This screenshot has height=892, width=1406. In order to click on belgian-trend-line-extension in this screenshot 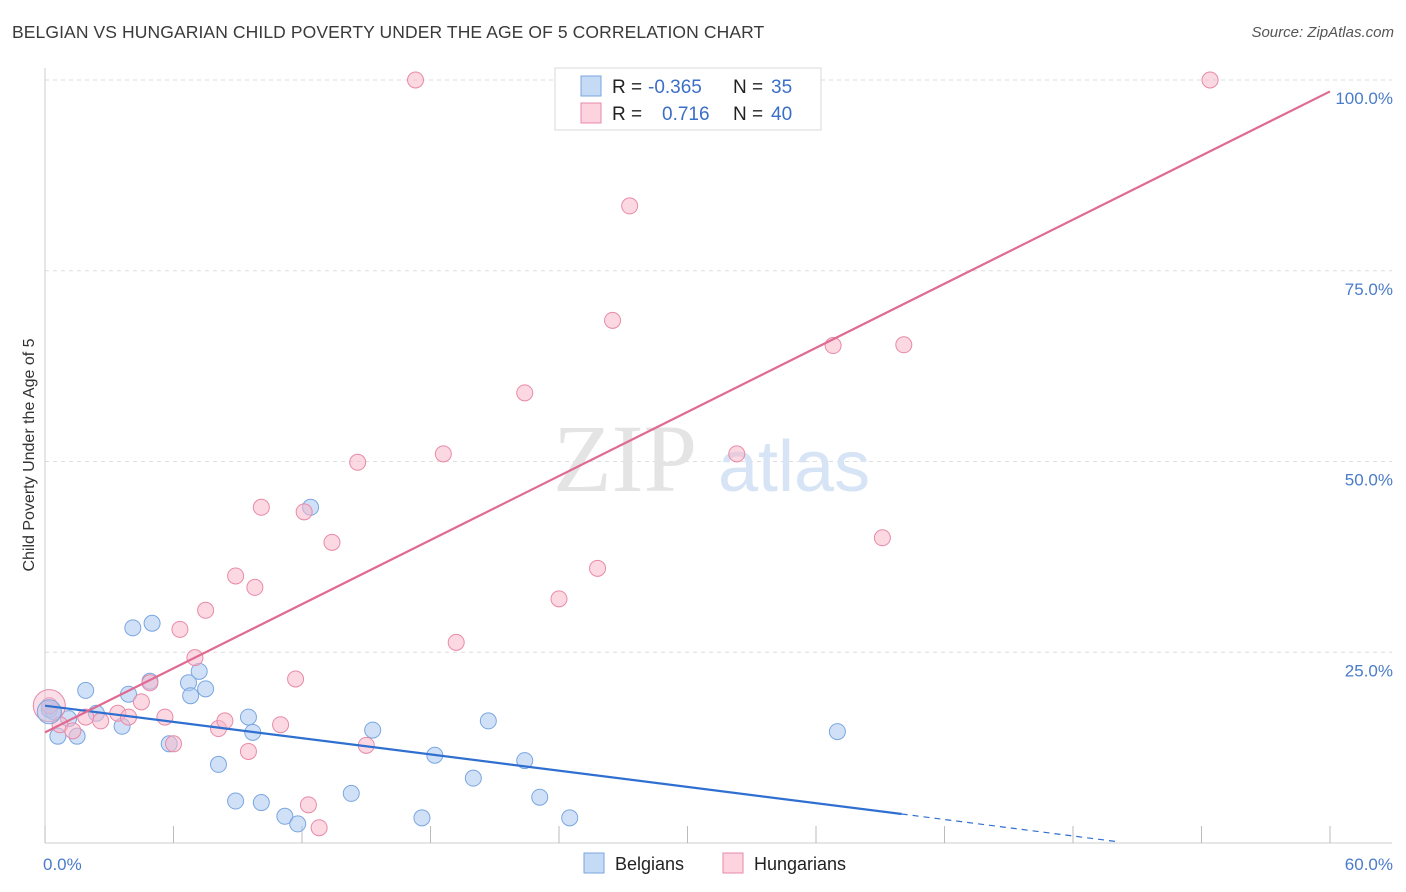, I will do `click(1008, 828)`.